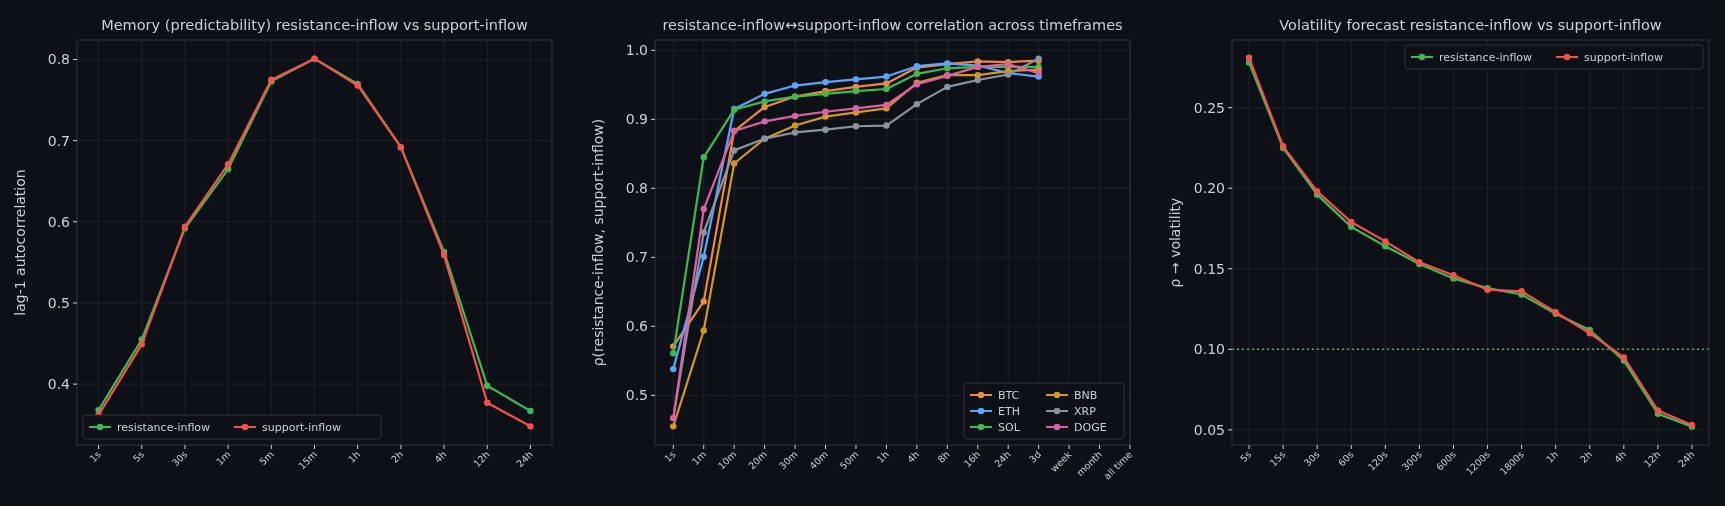  What do you see at coordinates (314, 25) in the screenshot?
I see `chart-title: Memory (predictability) resistance-inflow vs support-inflow` at bounding box center [314, 25].